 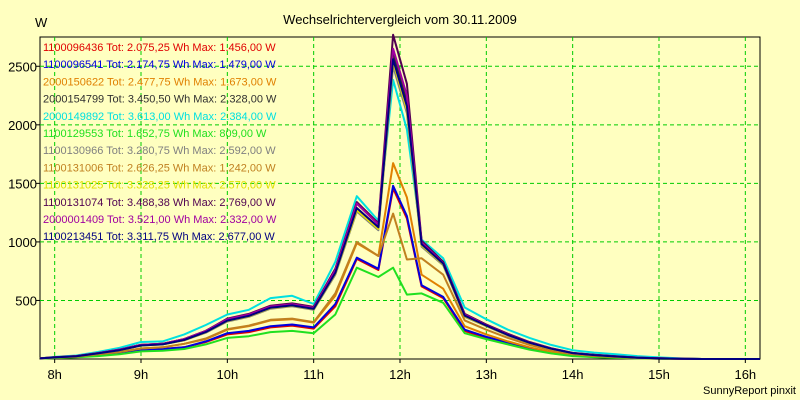 What do you see at coordinates (22, 125) in the screenshot?
I see `y-tick-label: 2000` at bounding box center [22, 125].